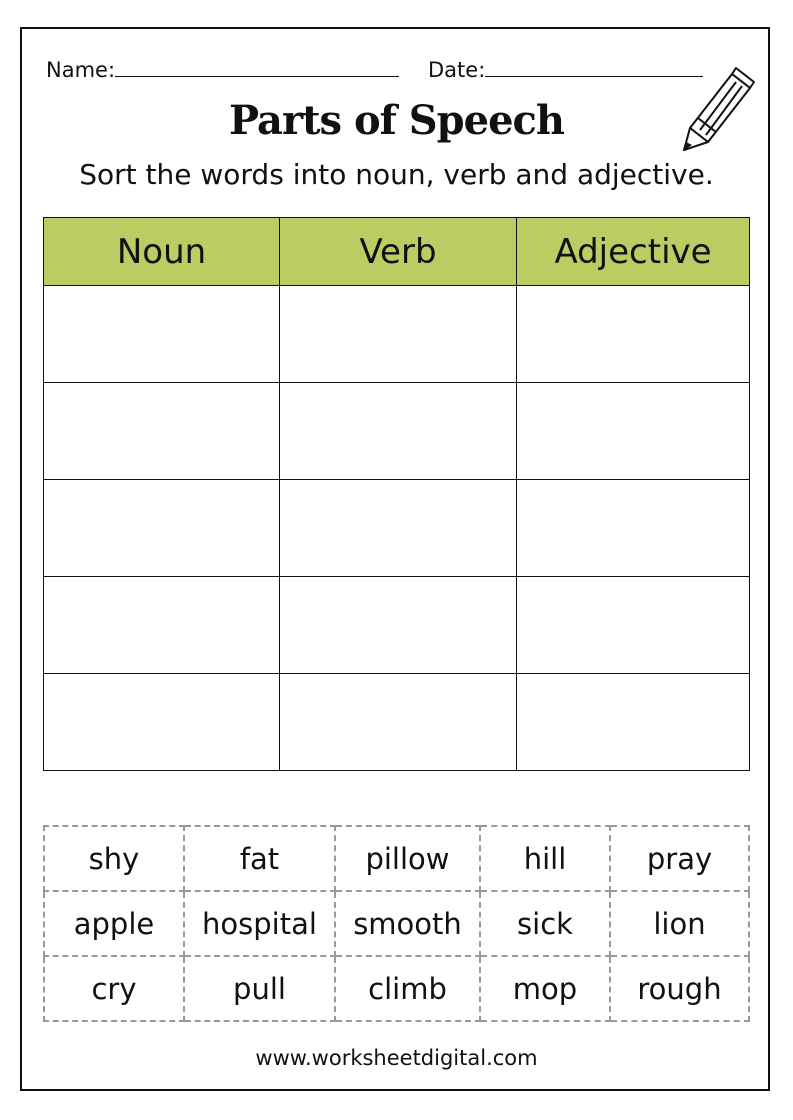 This screenshot has width=793, height=1120. Describe the element at coordinates (679, 858) in the screenshot. I see `word-card: pray` at that location.